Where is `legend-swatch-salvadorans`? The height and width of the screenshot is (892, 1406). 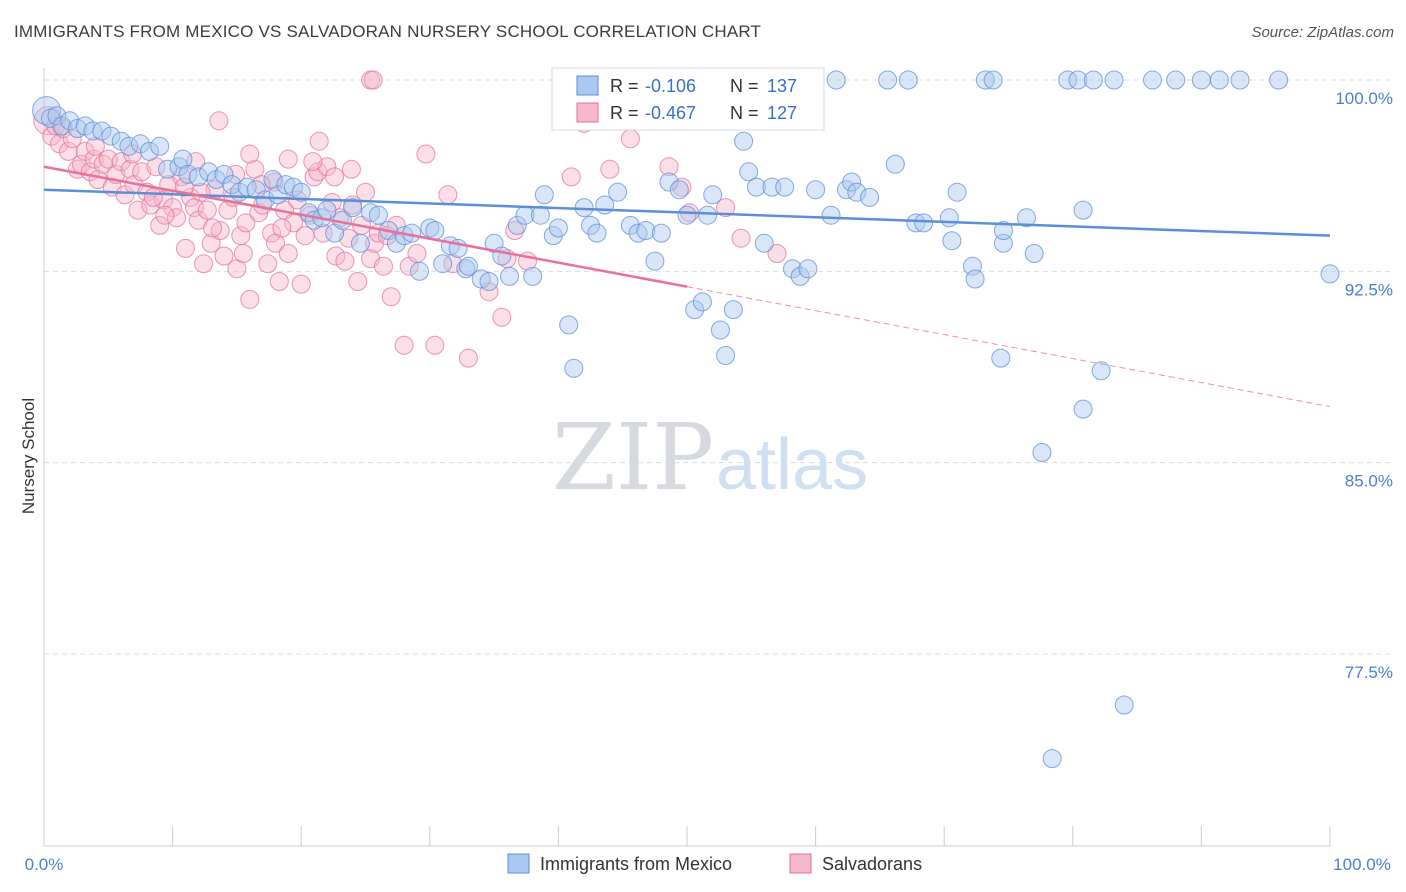 legend-swatch-salvadorans is located at coordinates (800, 863).